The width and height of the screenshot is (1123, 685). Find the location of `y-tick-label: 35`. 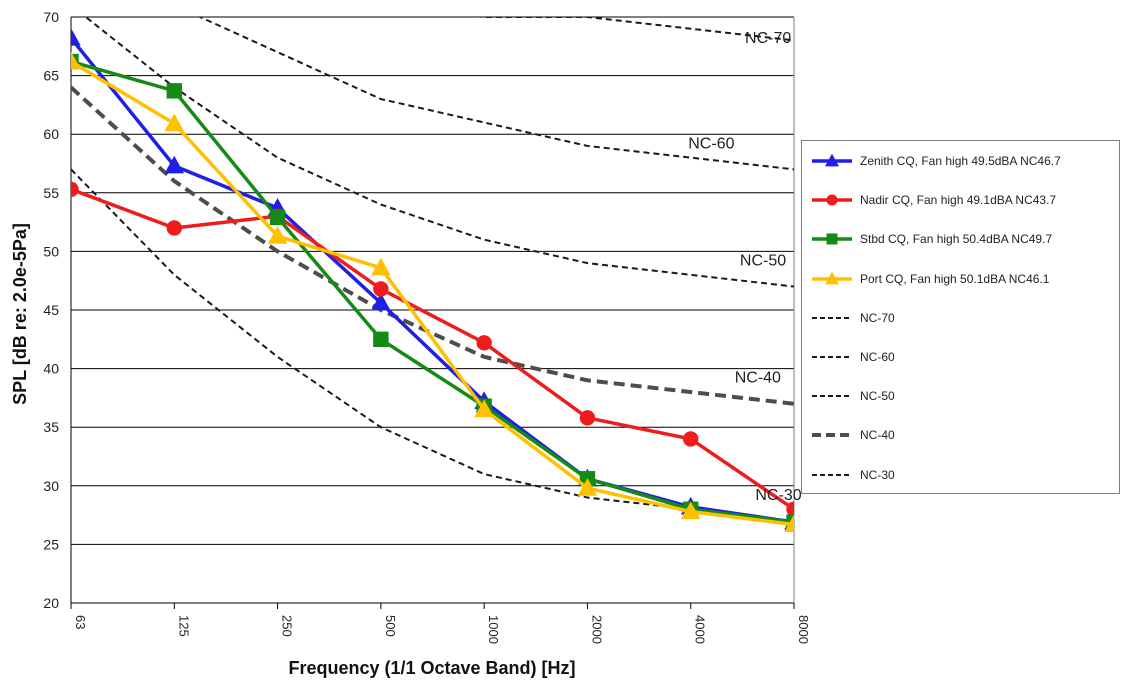

y-tick-label: 35 is located at coordinates (51, 427).